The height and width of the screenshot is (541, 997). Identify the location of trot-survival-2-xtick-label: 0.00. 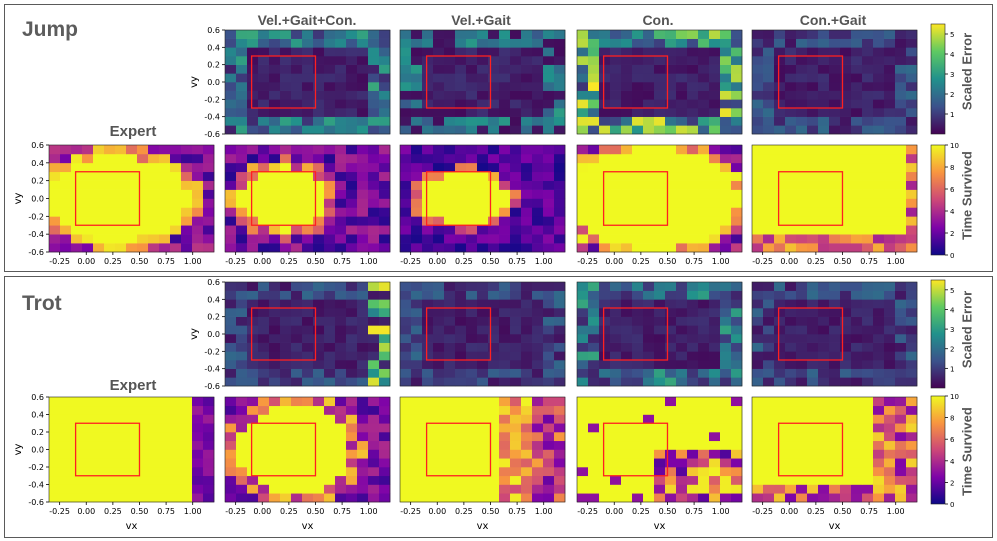
(614, 511).